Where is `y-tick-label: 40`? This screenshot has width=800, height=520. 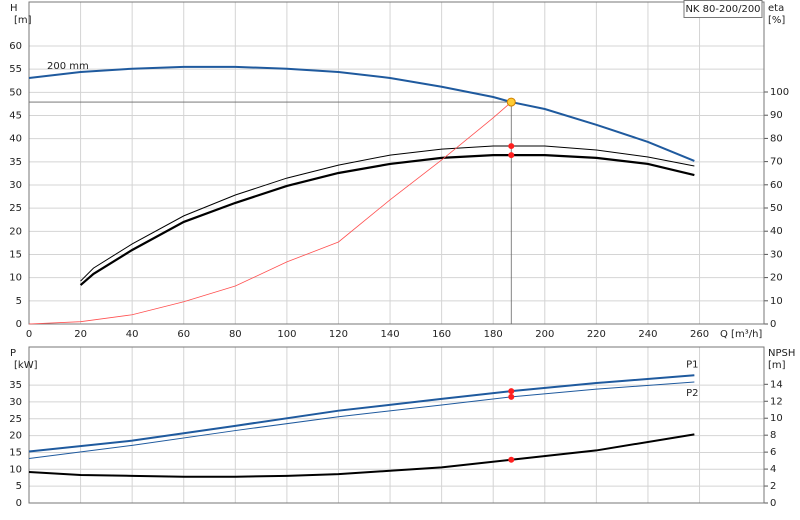
y-tick-label: 40 is located at coordinates (15, 139).